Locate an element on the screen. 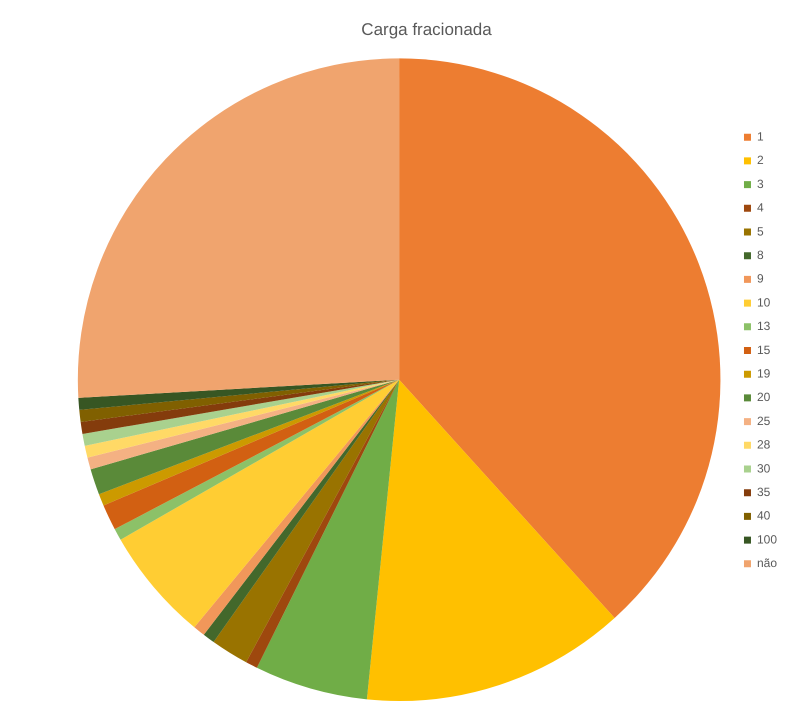  legend-label: 19 is located at coordinates (763, 373).